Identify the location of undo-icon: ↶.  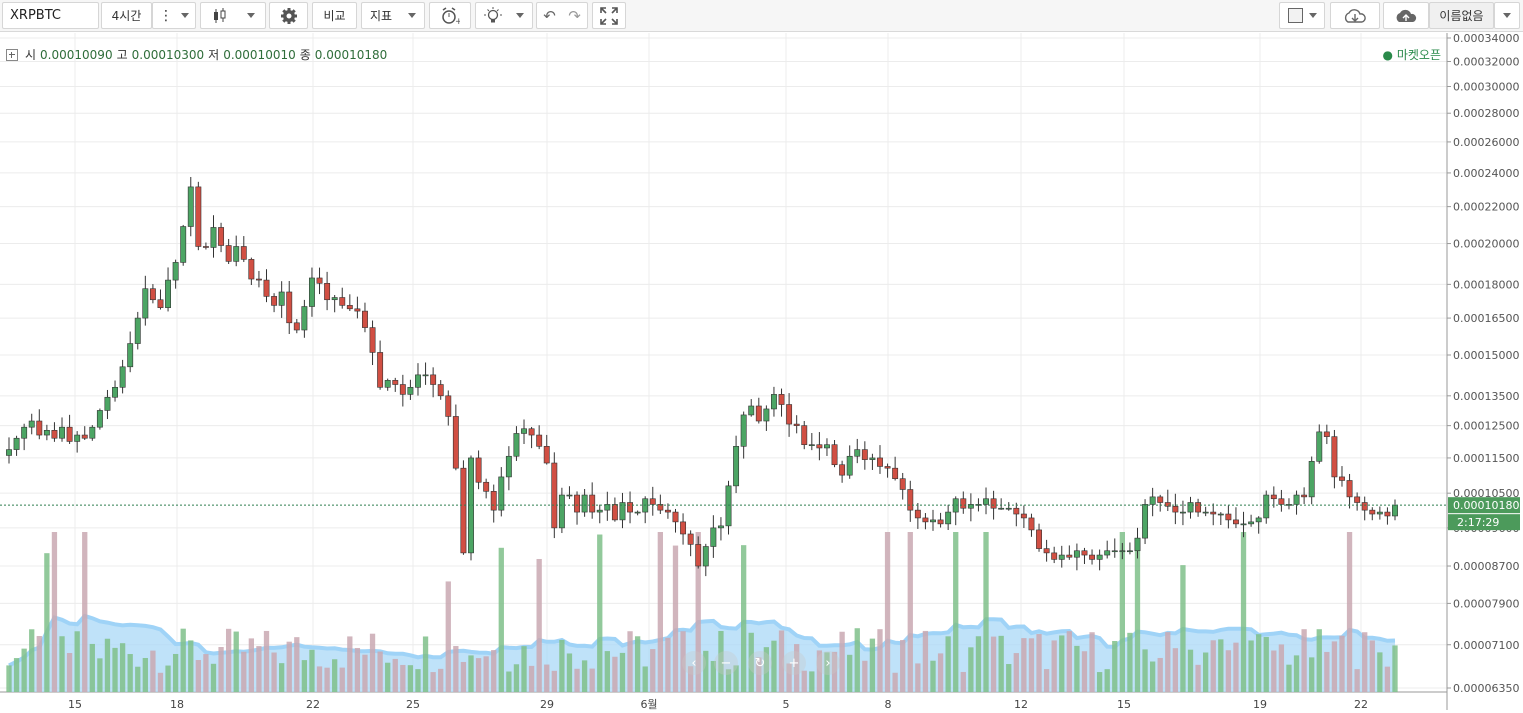
(549, 15).